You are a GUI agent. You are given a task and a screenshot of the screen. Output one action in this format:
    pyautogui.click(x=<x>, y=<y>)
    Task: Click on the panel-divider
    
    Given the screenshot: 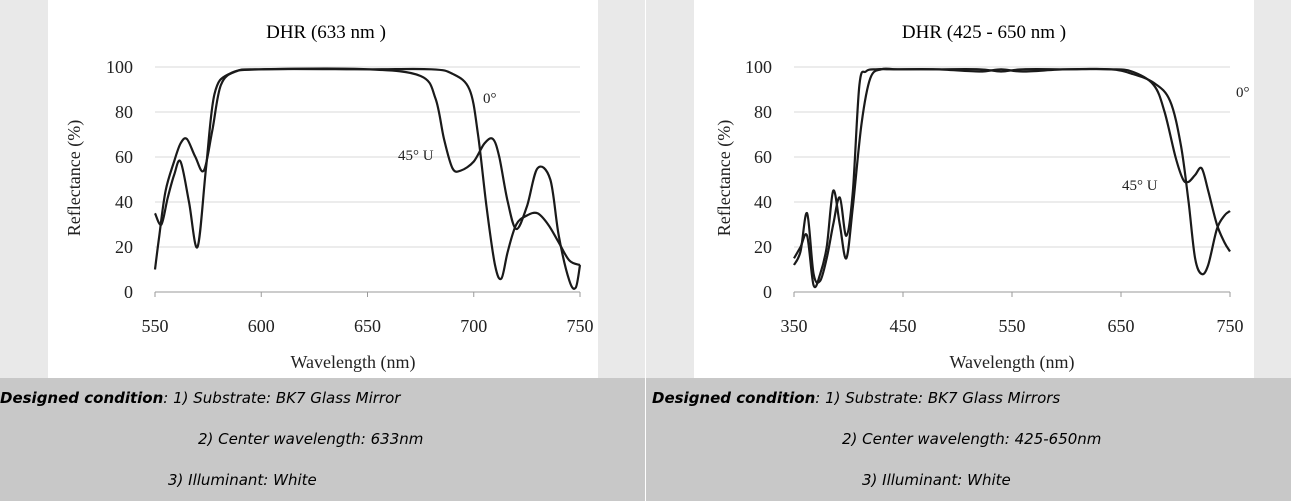 What is the action you would take?
    pyautogui.click(x=645, y=251)
    